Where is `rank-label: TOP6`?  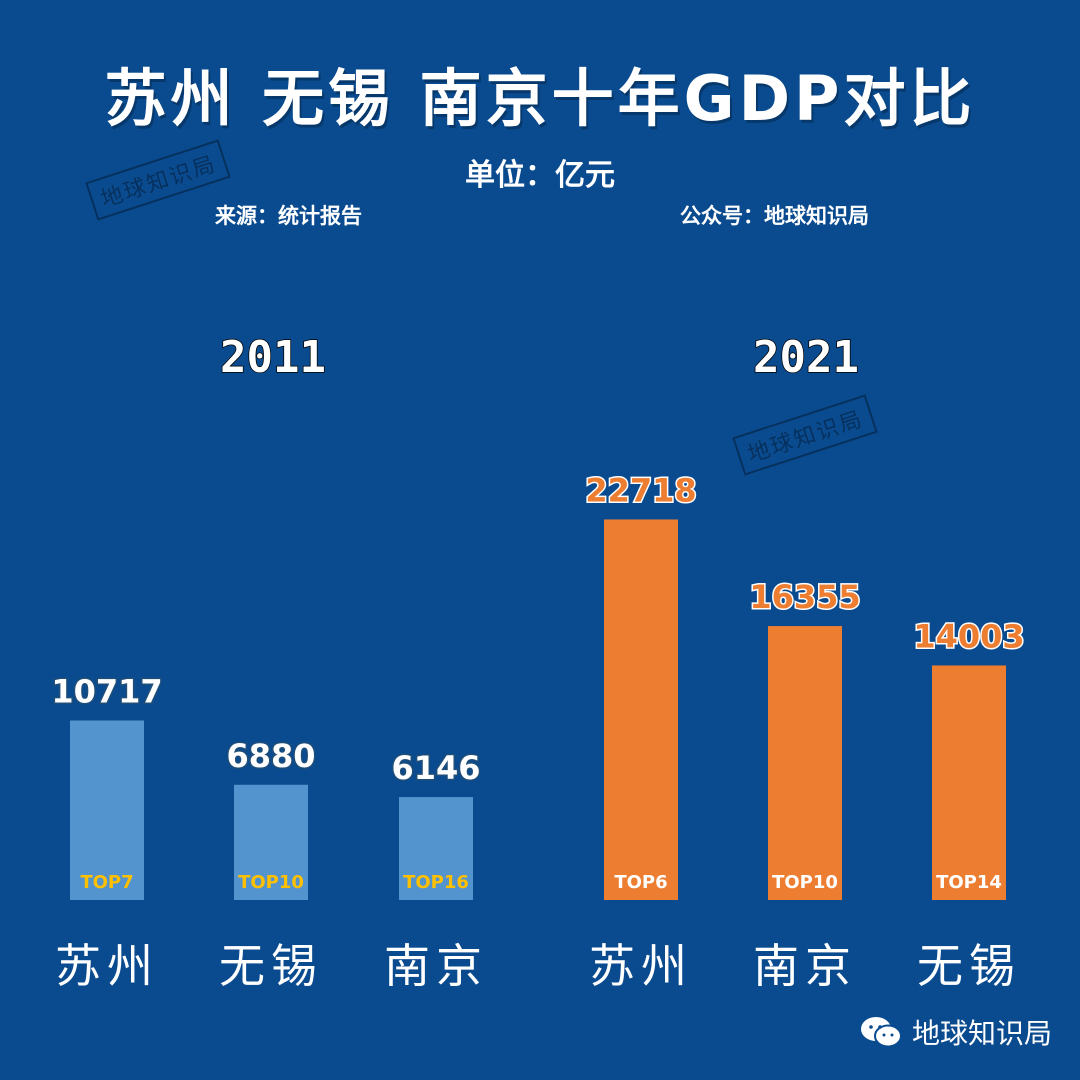
rank-label: TOP6 is located at coordinates (640, 882).